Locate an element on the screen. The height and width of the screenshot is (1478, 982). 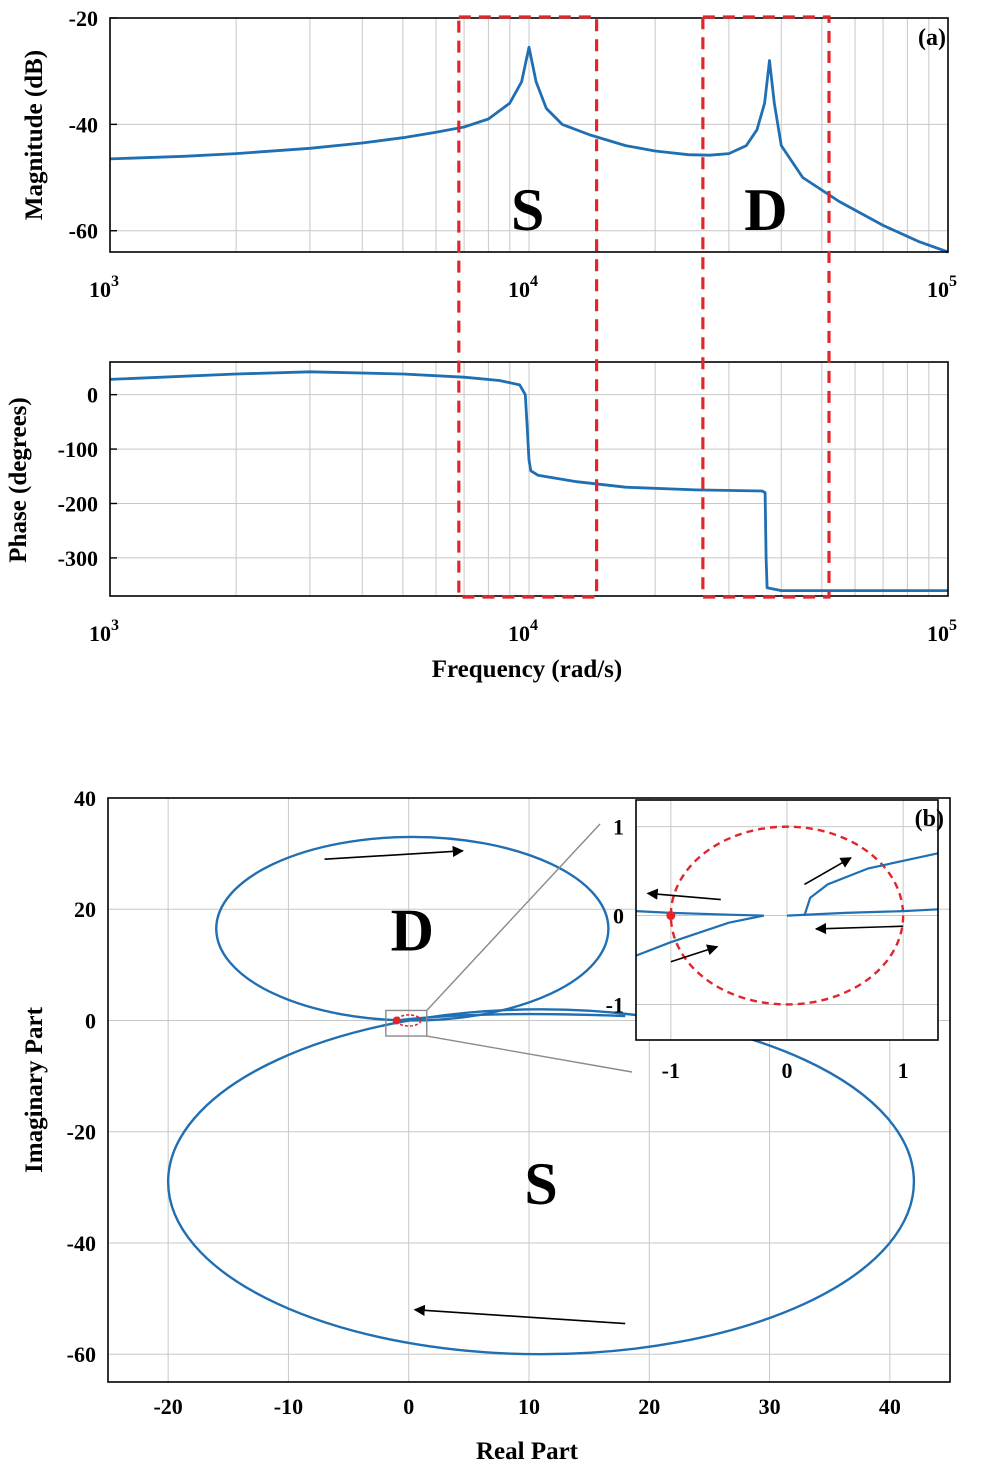
nyquist-x-label: Real Part is located at coordinates (527, 1451).